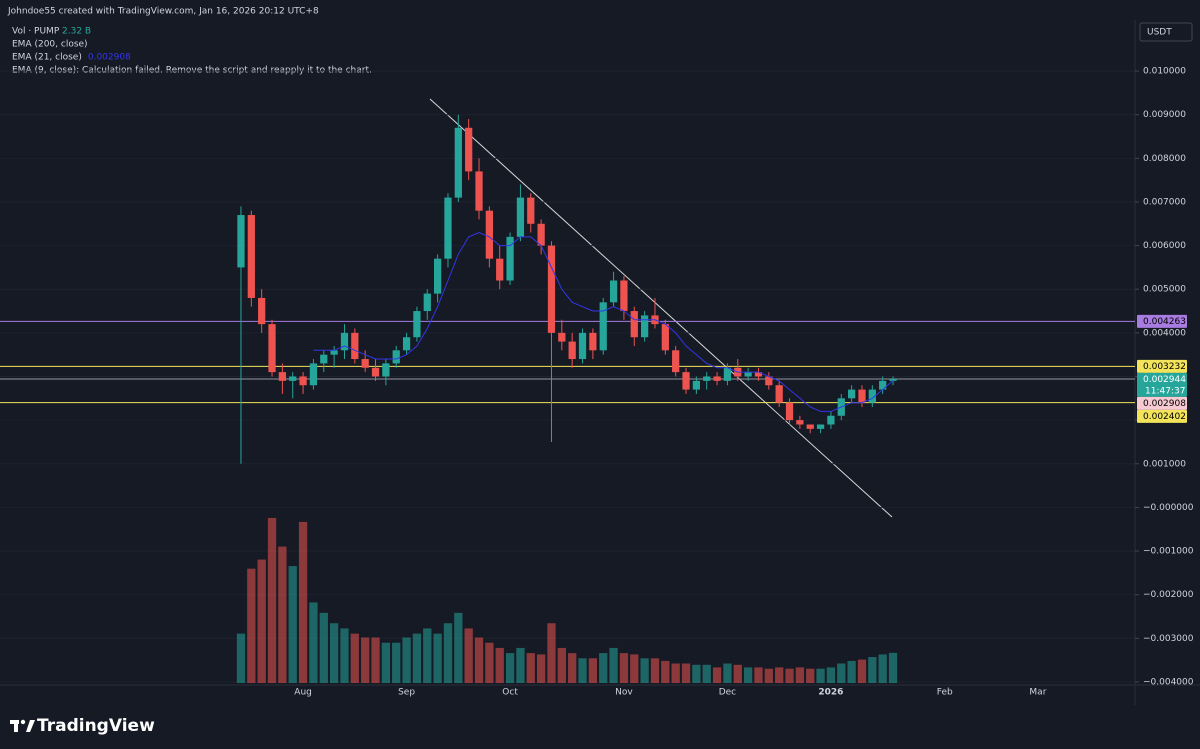  I want to click on price-tag-label: 0.002402, so click(1164, 417).